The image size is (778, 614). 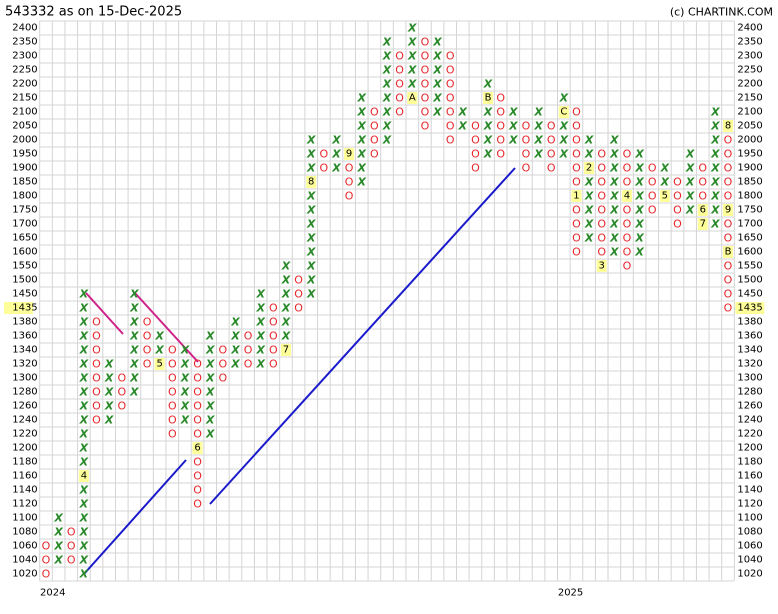 I want to click on month-marker: 5, so click(x=665, y=196).